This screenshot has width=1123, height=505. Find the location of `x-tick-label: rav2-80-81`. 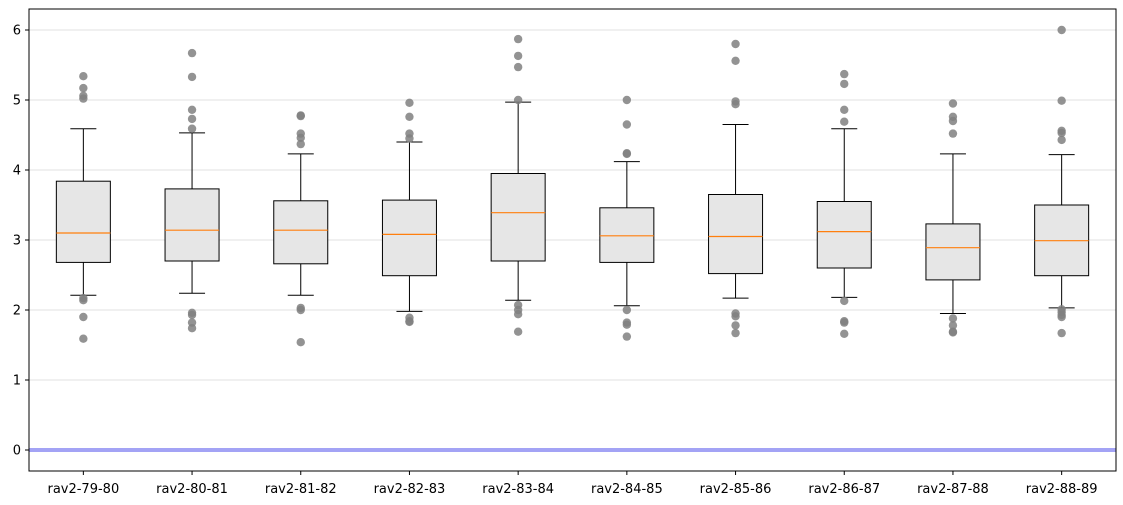

x-tick-label: rav2-80-81 is located at coordinates (192, 489).